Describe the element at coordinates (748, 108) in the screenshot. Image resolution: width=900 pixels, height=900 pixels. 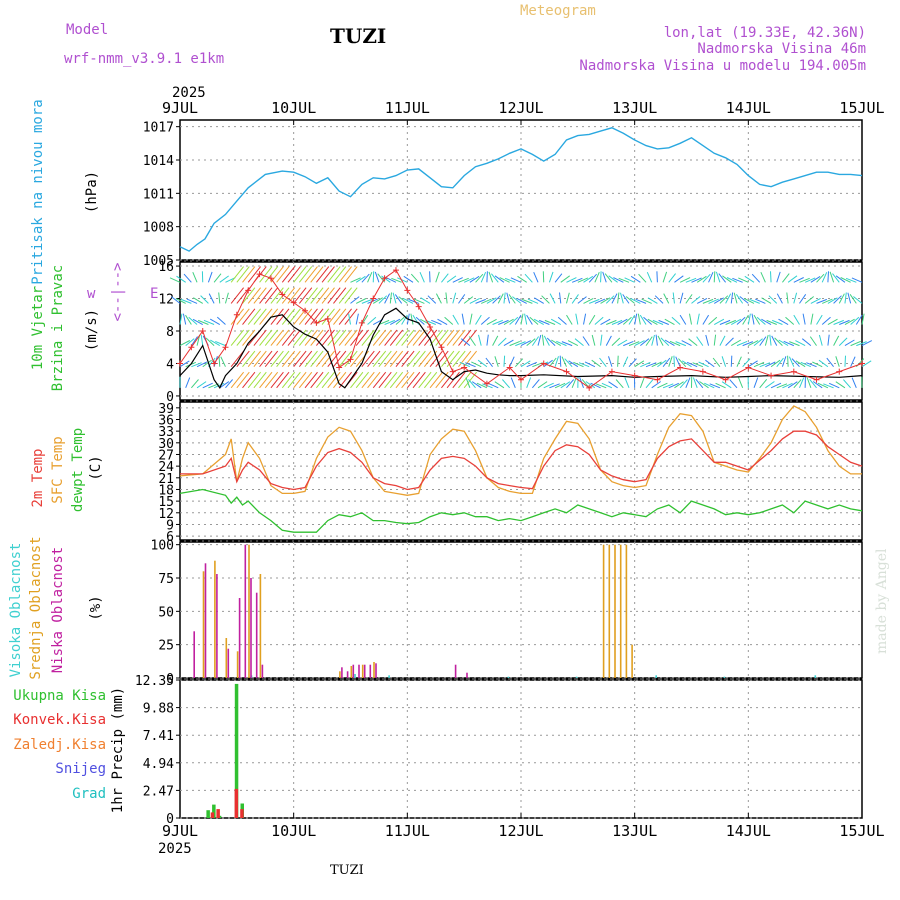
I see `x-tick-top: 14JUL` at that location.